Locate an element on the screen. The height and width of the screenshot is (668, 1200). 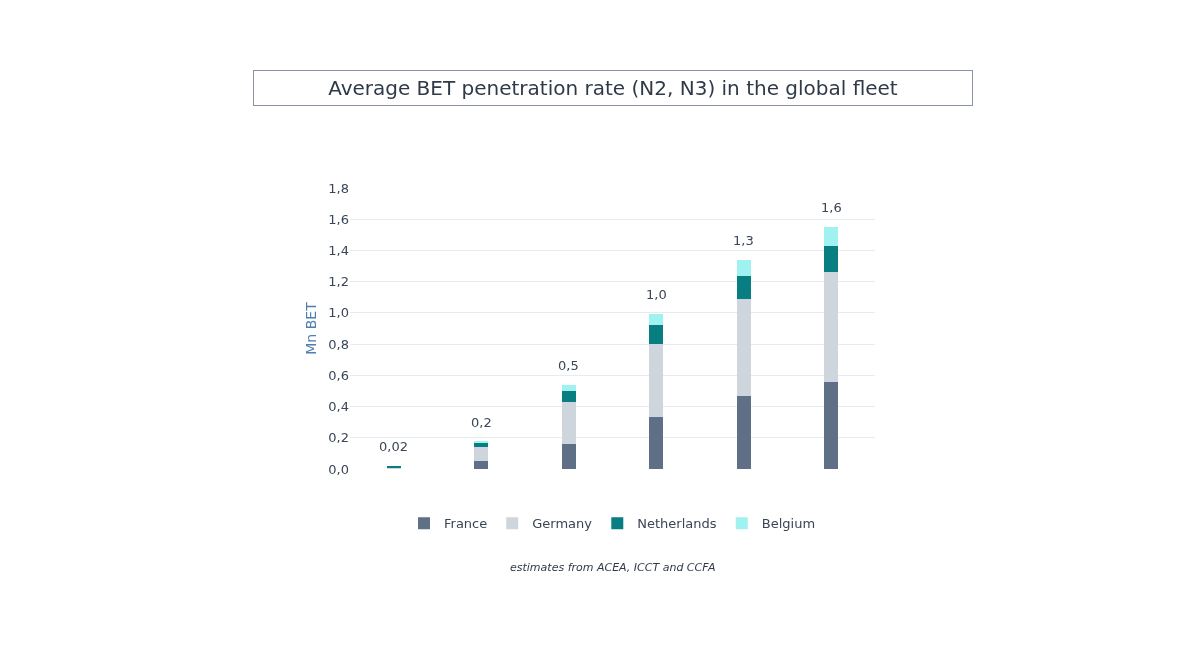
legend-label: Netherlands is located at coordinates (677, 524).